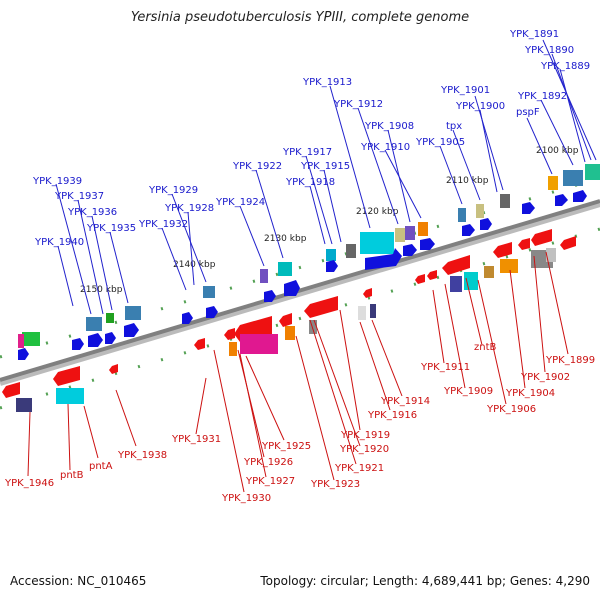  Describe the element at coordinates (454, 126) in the screenshot. I see `gene-label: tpx` at that location.